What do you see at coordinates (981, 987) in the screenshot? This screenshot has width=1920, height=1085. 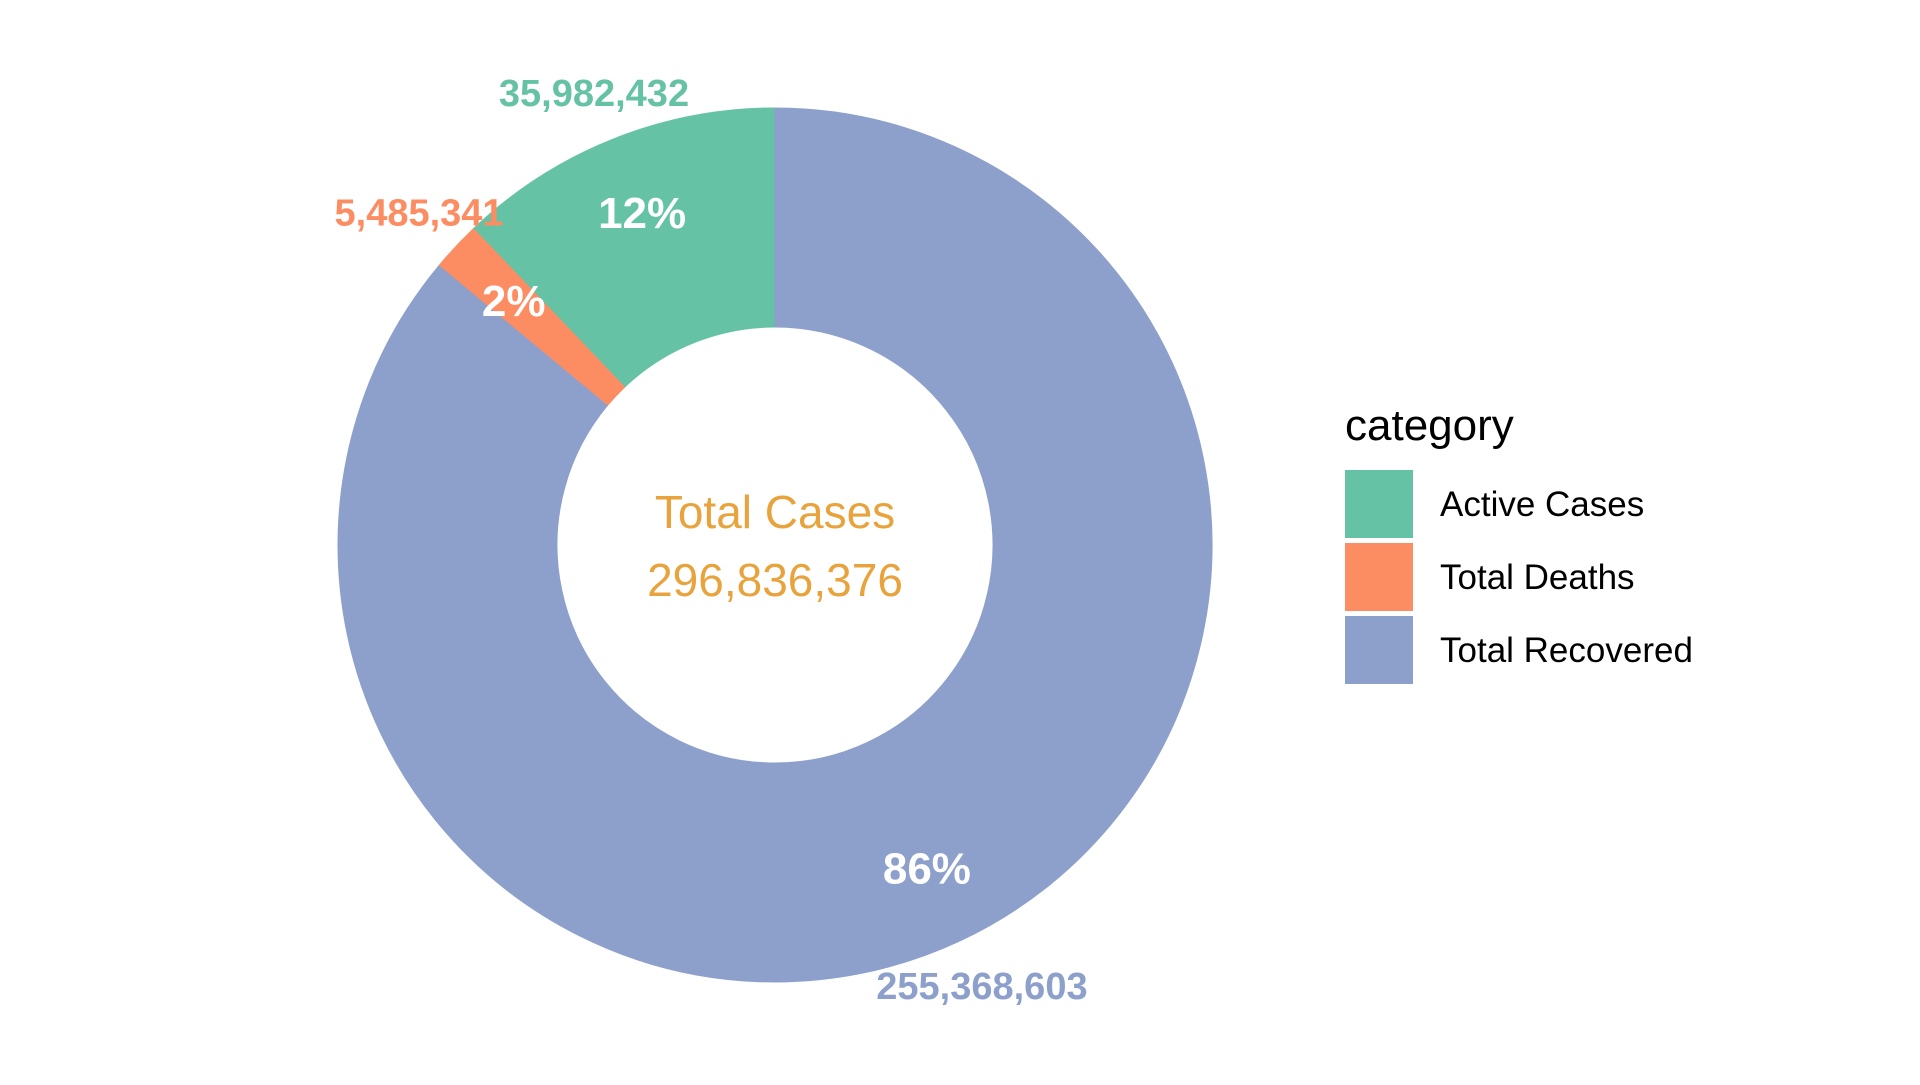 I see `value-label: 255,368,603` at bounding box center [981, 987].